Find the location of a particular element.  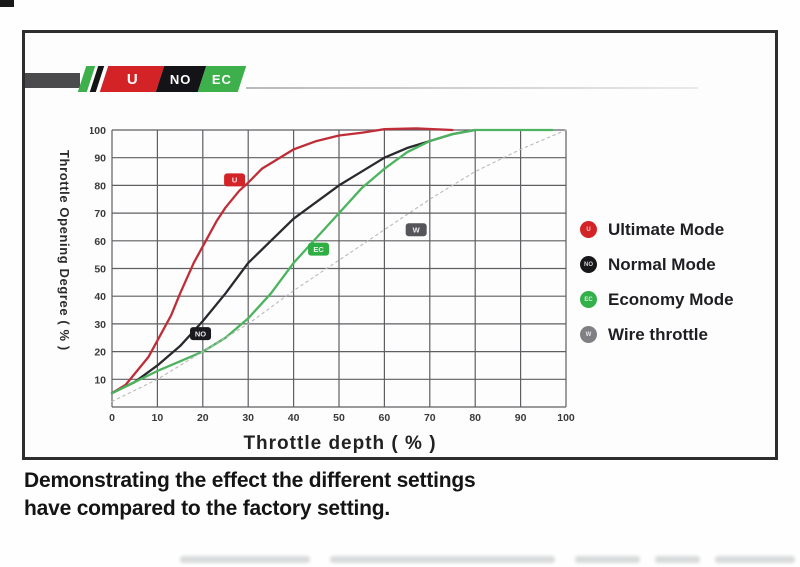

y-tick-label: 20 is located at coordinates (100, 353).